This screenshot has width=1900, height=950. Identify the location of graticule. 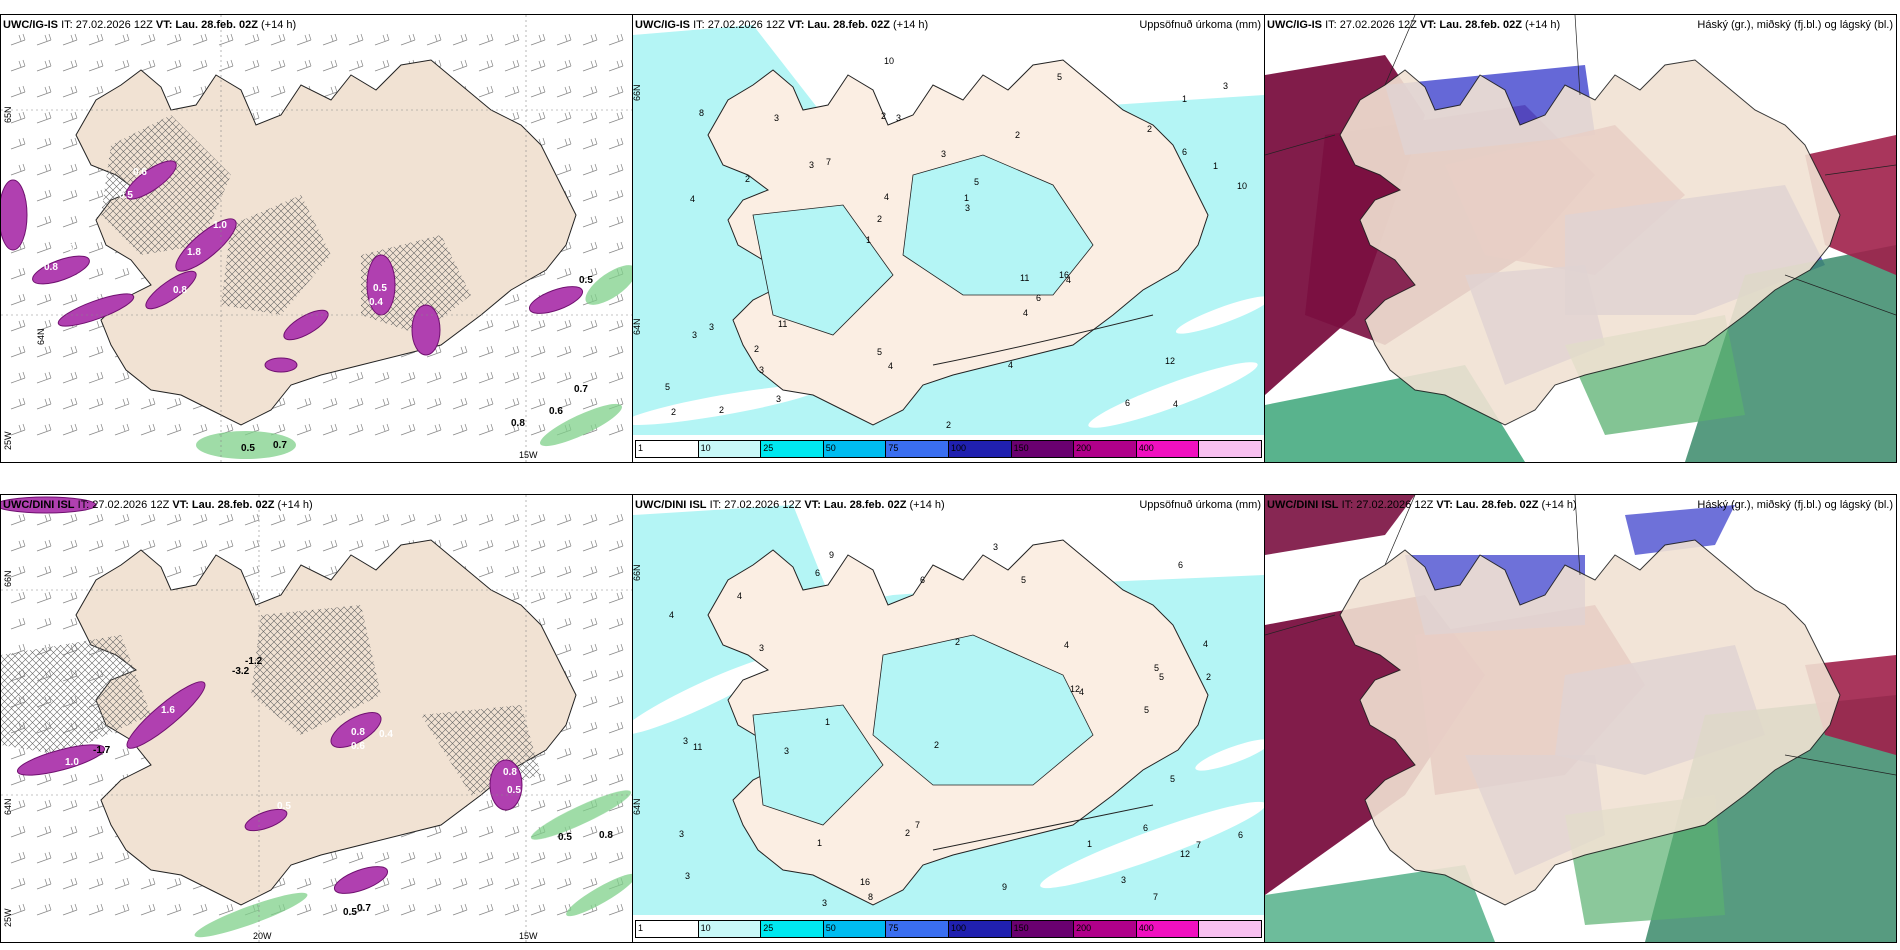
(1580, 165).